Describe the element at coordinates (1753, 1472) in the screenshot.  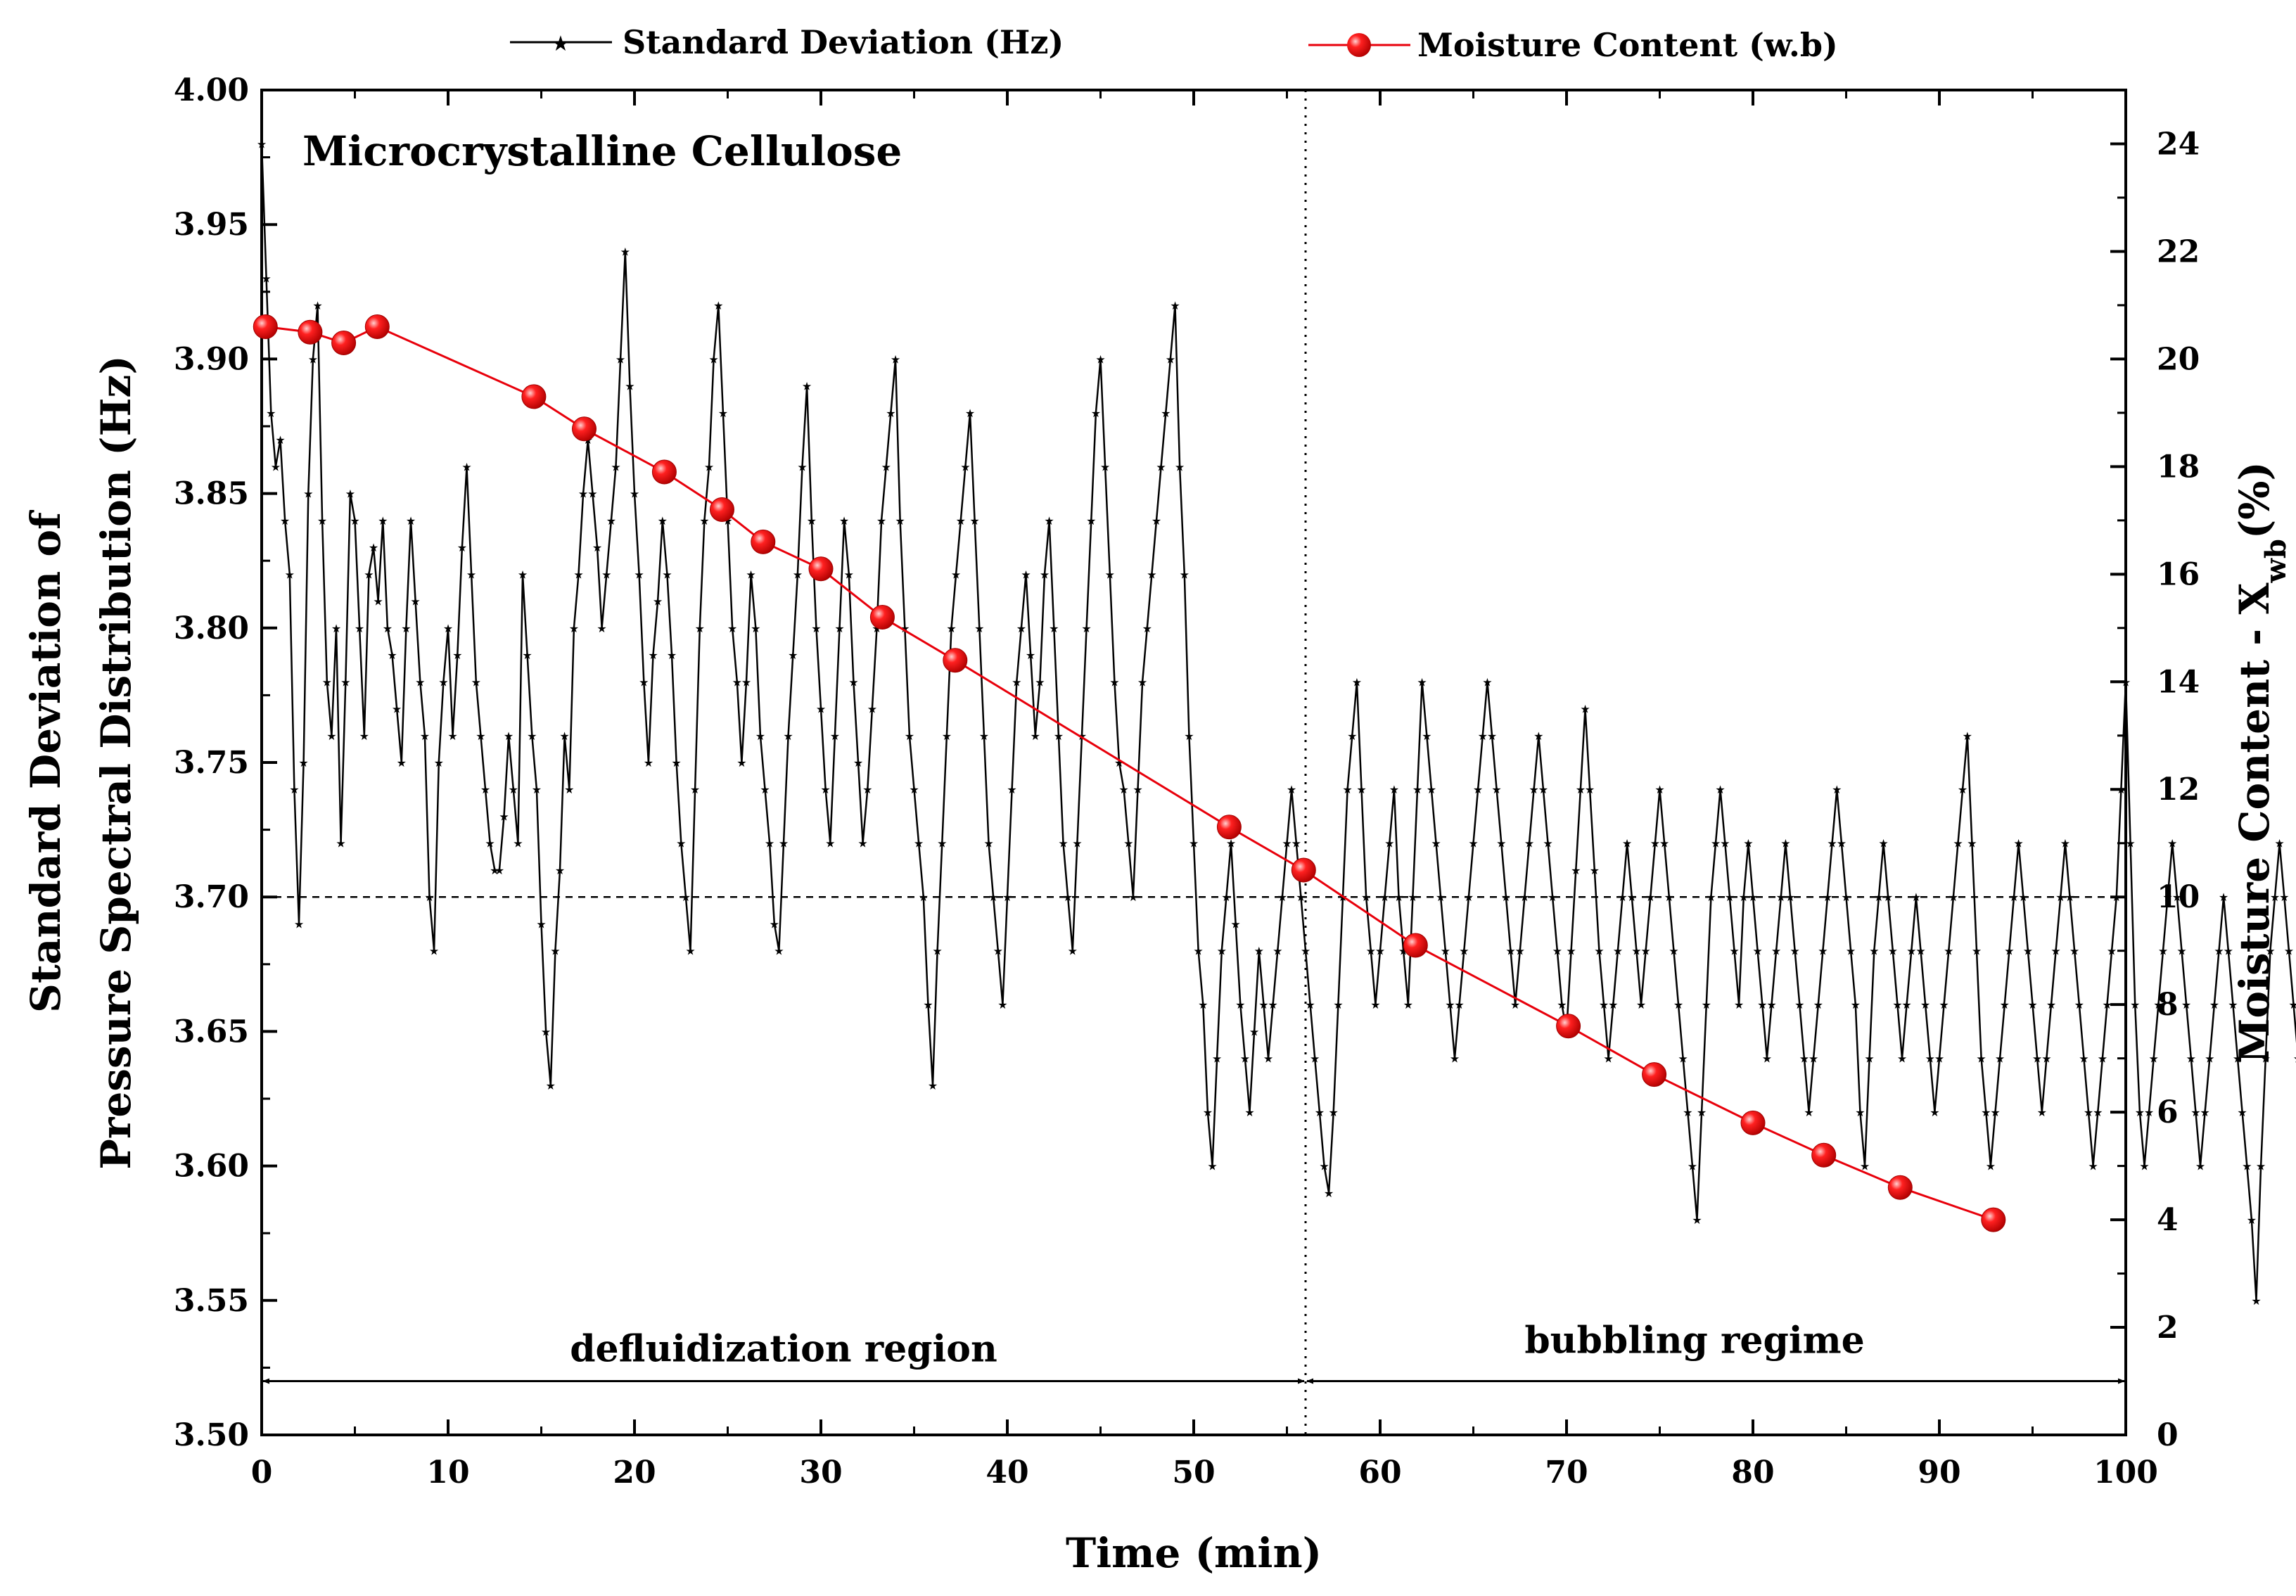
I see `x-tick-label: 80` at that location.